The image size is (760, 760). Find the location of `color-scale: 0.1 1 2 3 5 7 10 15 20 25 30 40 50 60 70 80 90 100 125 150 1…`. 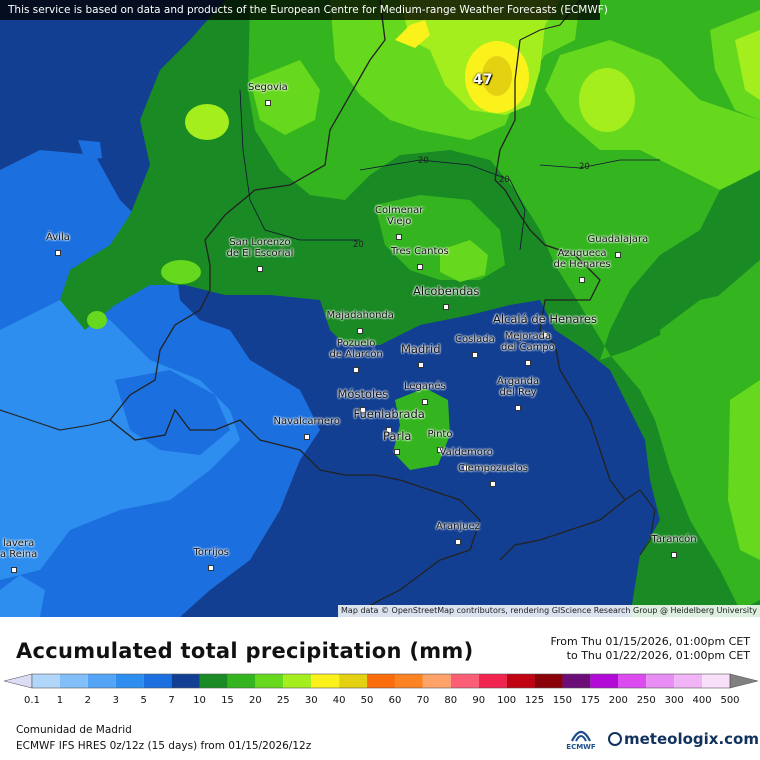

color-scale: 0.1 1 2 3 5 7 10 15 20 25 30 40 50 60 70 80 90 100 125 150 1… is located at coordinates (381, 689).